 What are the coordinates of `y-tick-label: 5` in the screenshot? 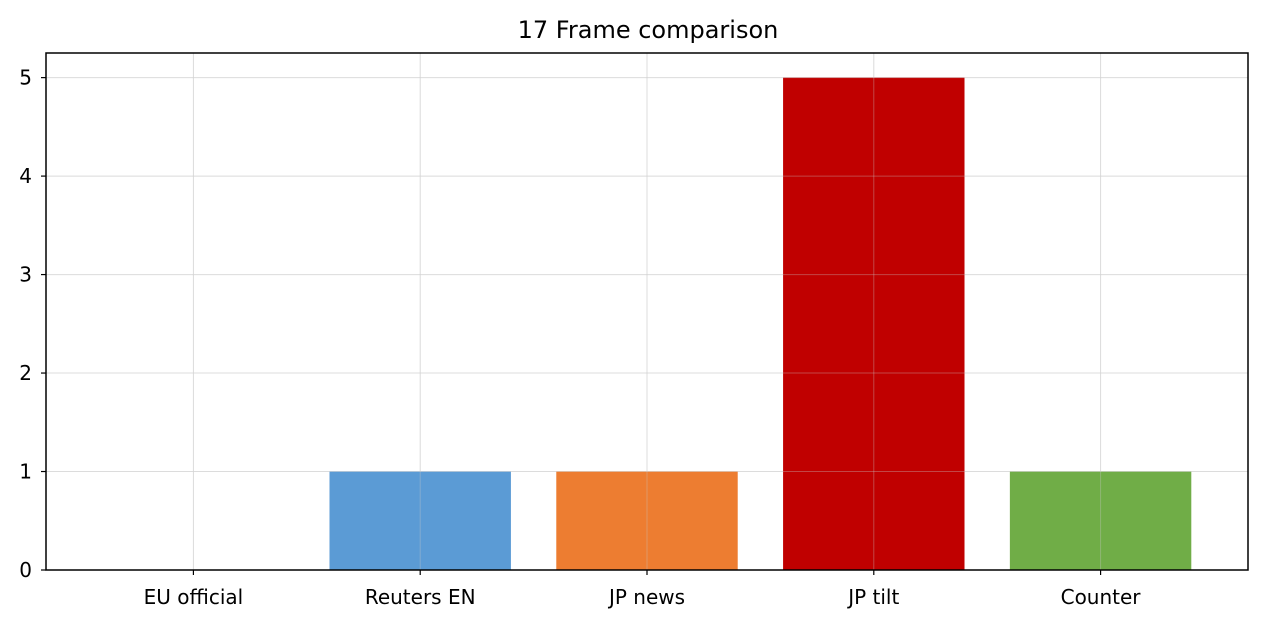 It's located at (25, 78).